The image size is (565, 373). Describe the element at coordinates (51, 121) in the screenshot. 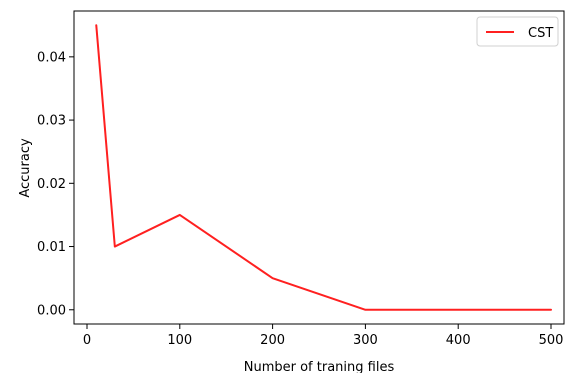

I see `y-tick-label: 0.03` at that location.